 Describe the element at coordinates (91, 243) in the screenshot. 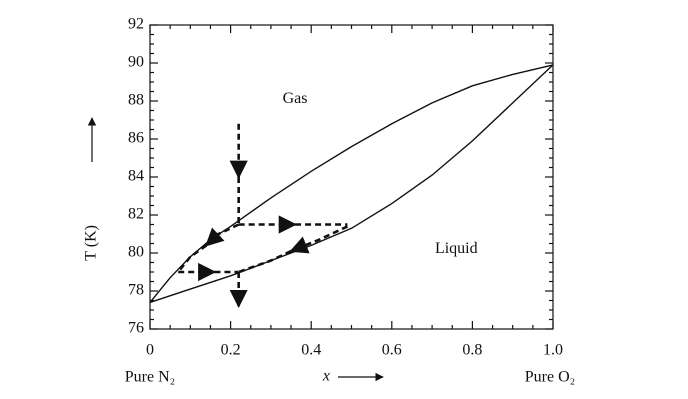

I see `y-axis-label: T (K)` at that location.